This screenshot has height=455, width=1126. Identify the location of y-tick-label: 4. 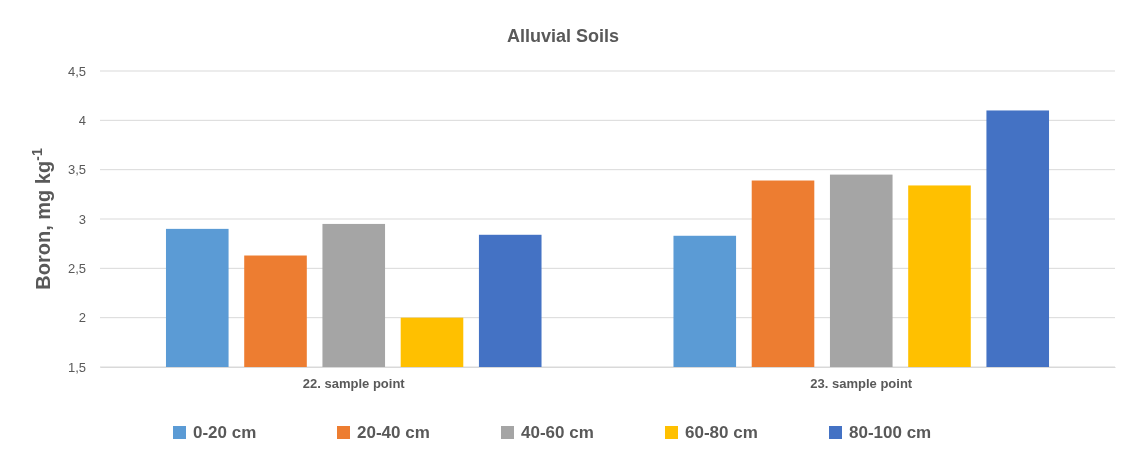
(82, 120).